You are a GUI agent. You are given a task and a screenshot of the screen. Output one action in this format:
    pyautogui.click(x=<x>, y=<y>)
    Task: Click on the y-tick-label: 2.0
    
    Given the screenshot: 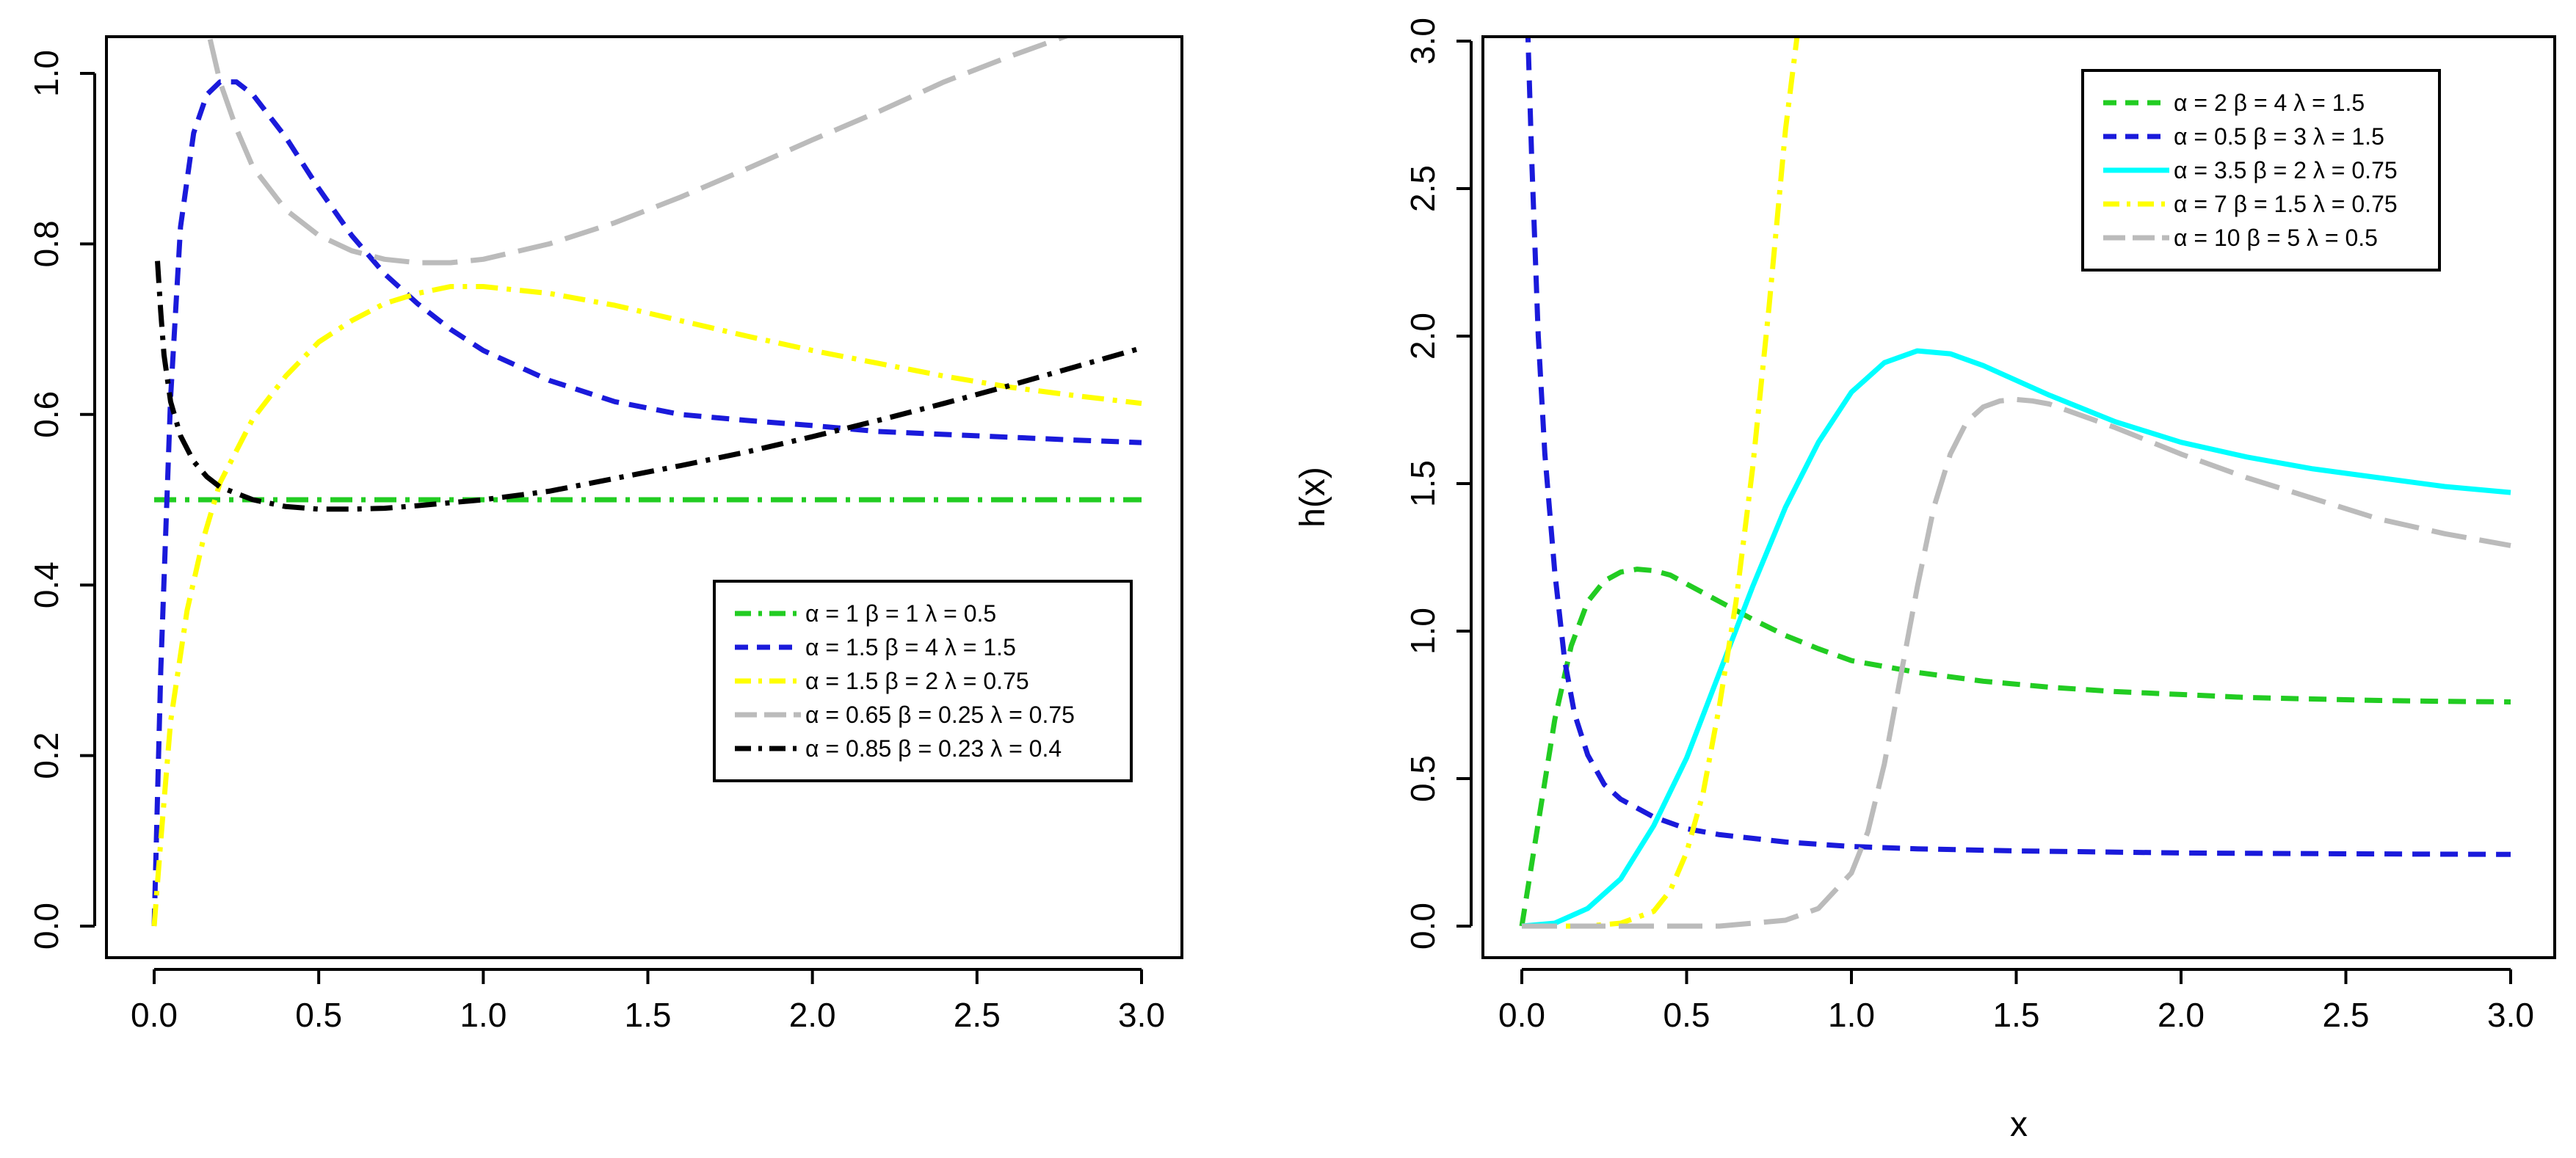 What is the action you would take?
    pyautogui.click(x=1423, y=336)
    